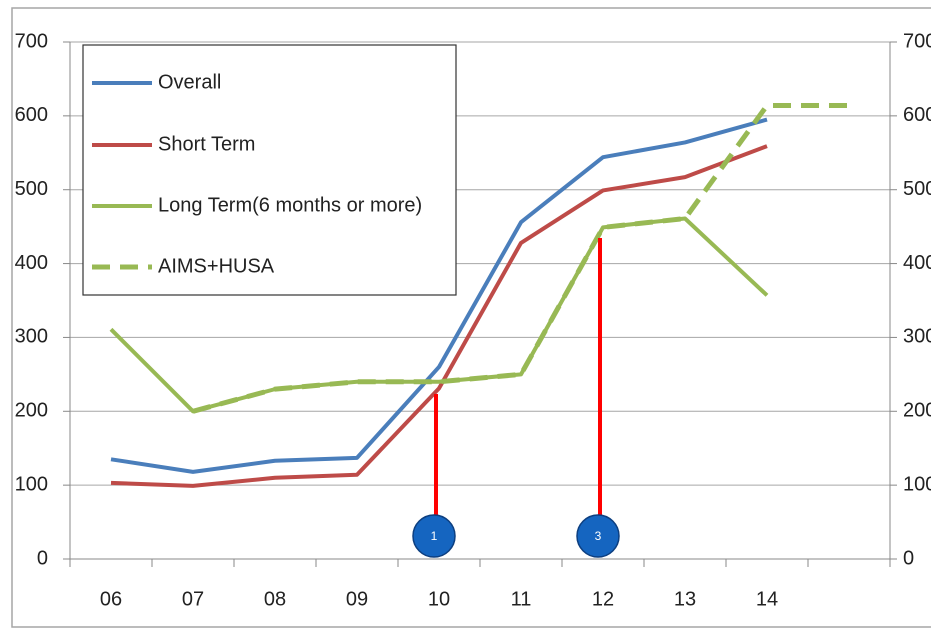 The height and width of the screenshot is (631, 931). What do you see at coordinates (193, 599) in the screenshot?
I see `x-tick-label: 07` at bounding box center [193, 599].